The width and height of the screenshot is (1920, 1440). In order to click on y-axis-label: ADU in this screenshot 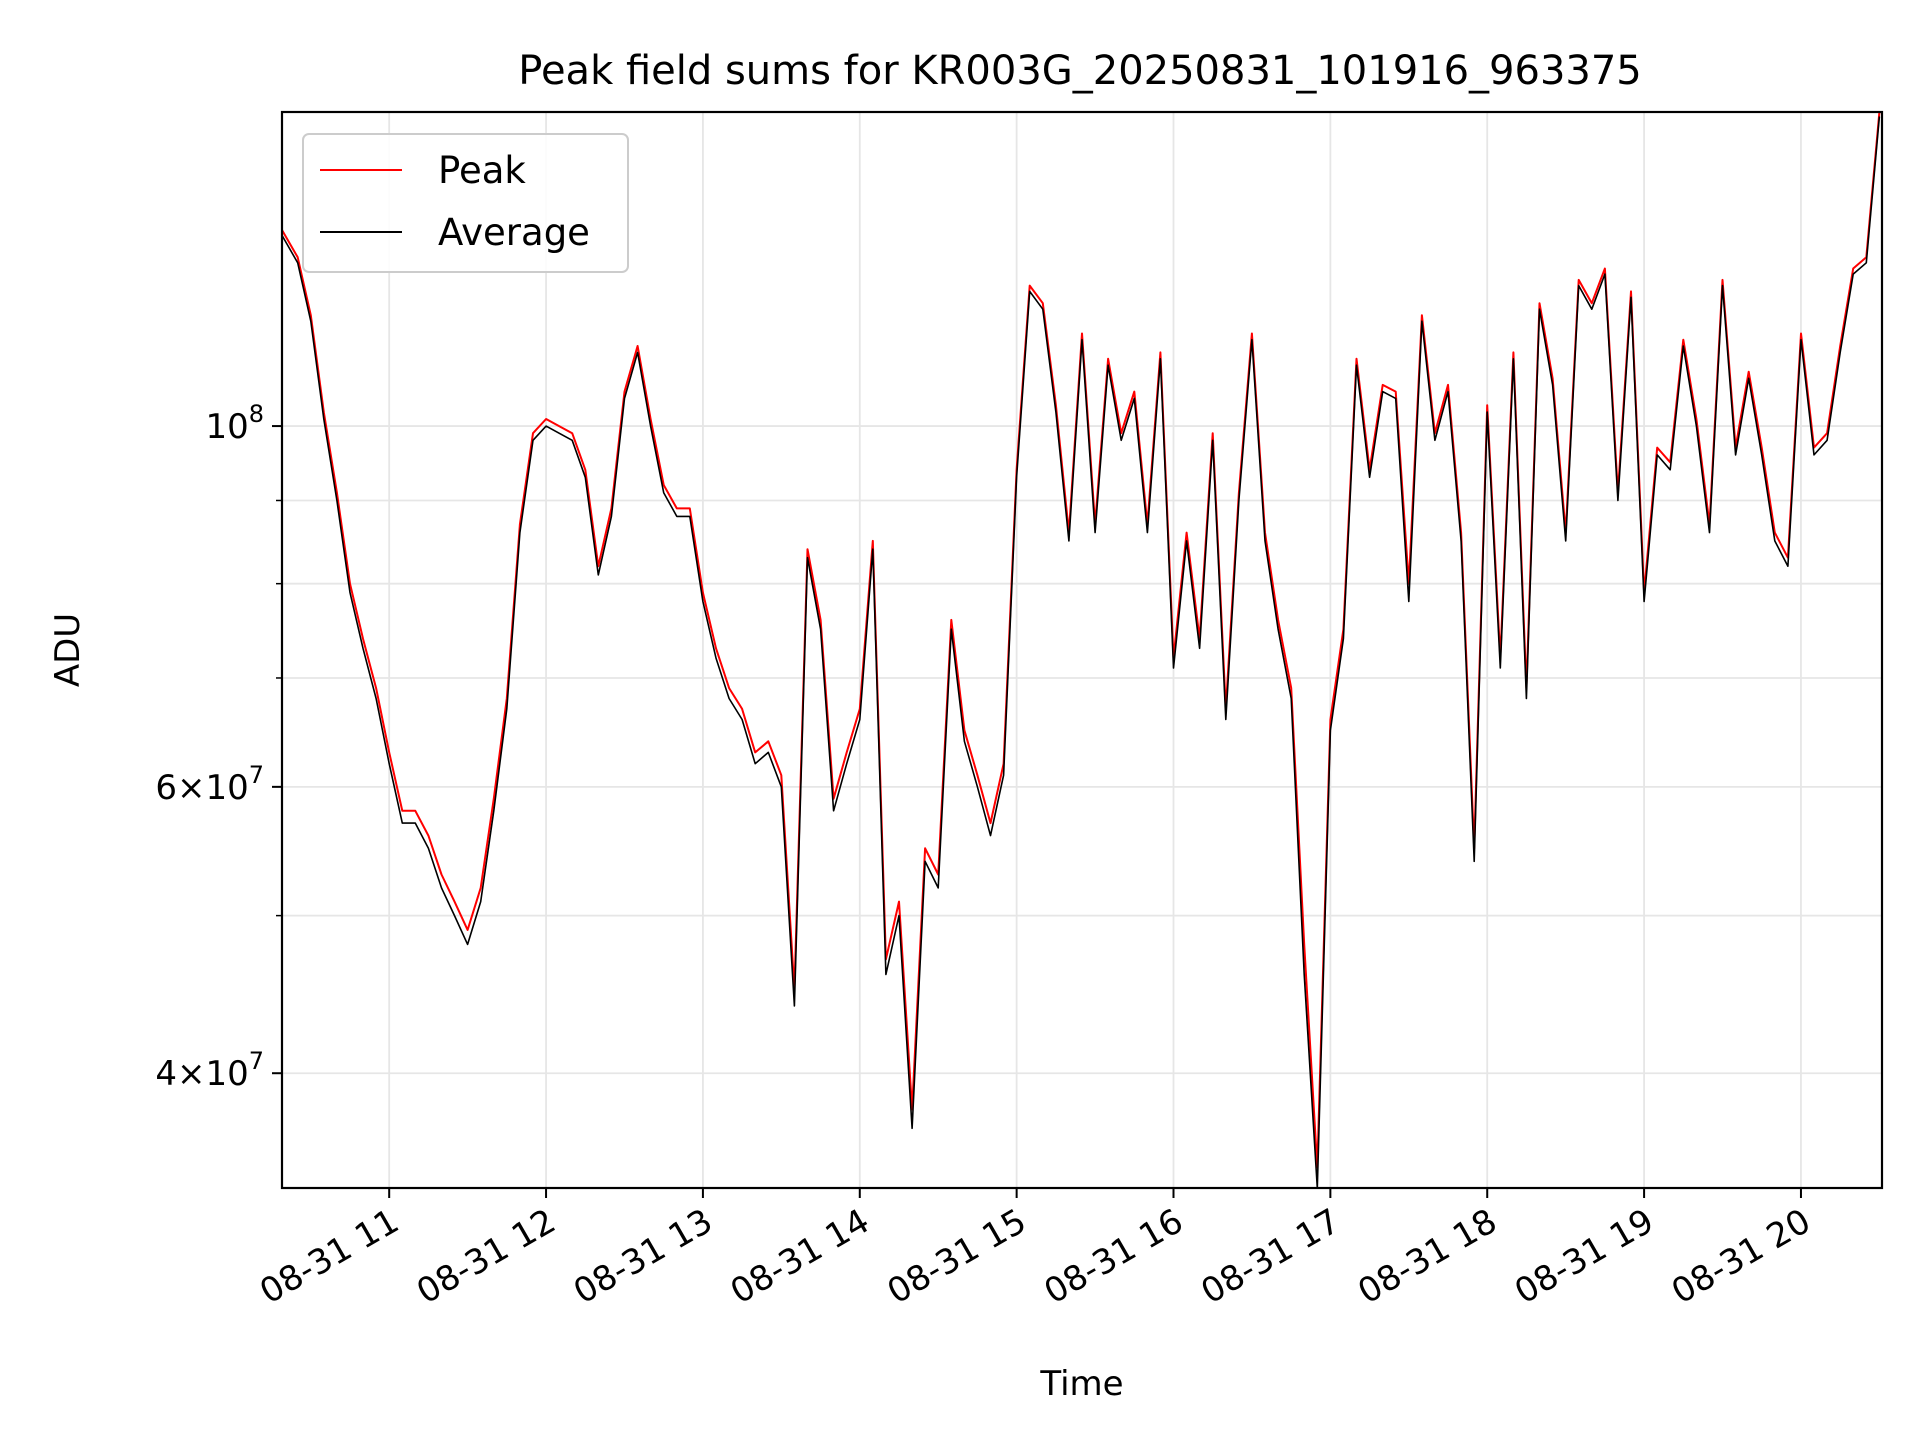, I will do `click(68, 650)`.